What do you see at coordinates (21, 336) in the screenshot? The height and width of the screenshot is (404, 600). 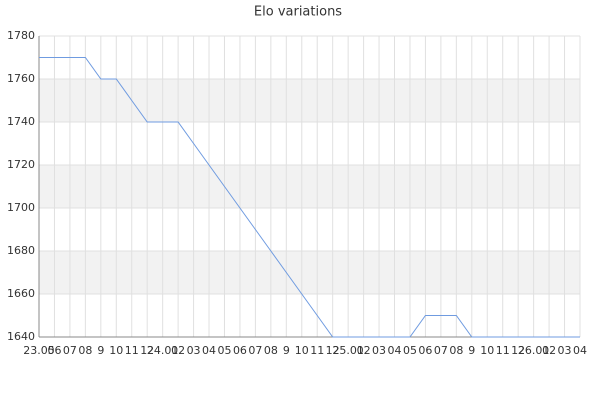 I see `y-tick-label: 1640` at bounding box center [21, 336].